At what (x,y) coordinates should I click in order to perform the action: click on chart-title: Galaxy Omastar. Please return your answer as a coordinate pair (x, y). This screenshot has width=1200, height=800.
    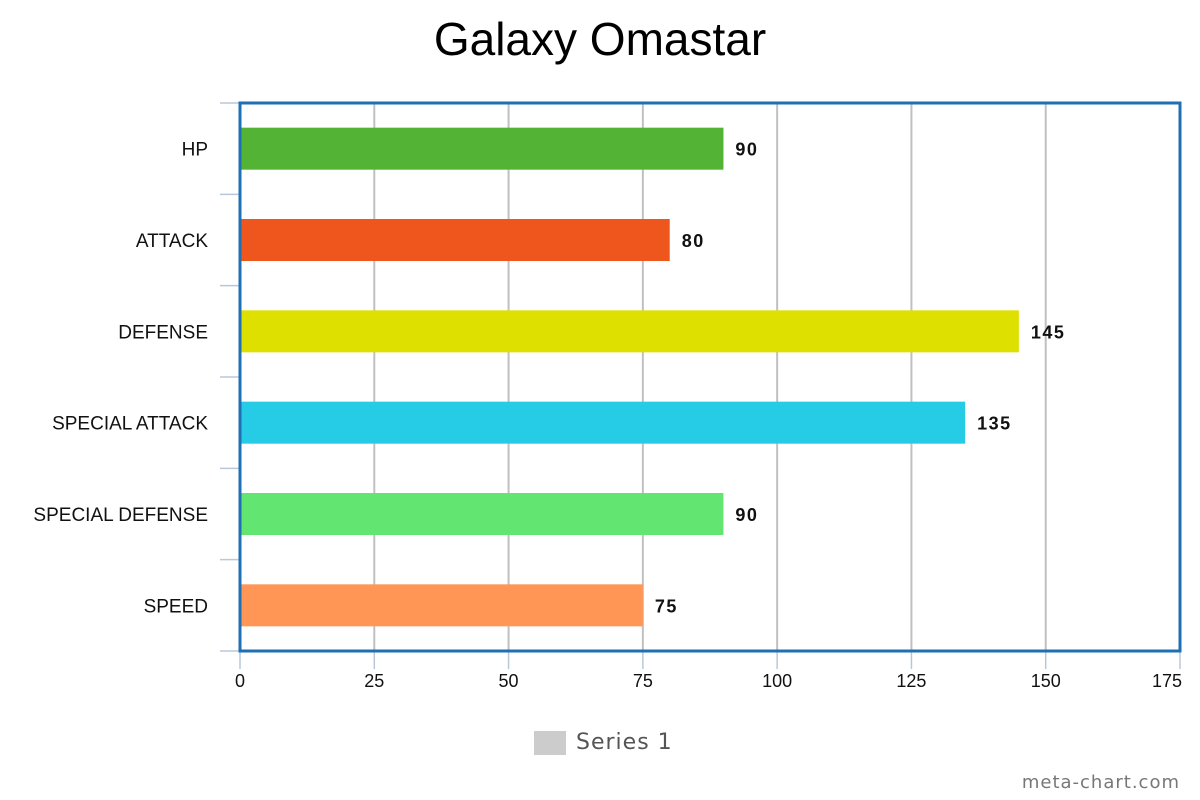
    Looking at the image, I should click on (600, 39).